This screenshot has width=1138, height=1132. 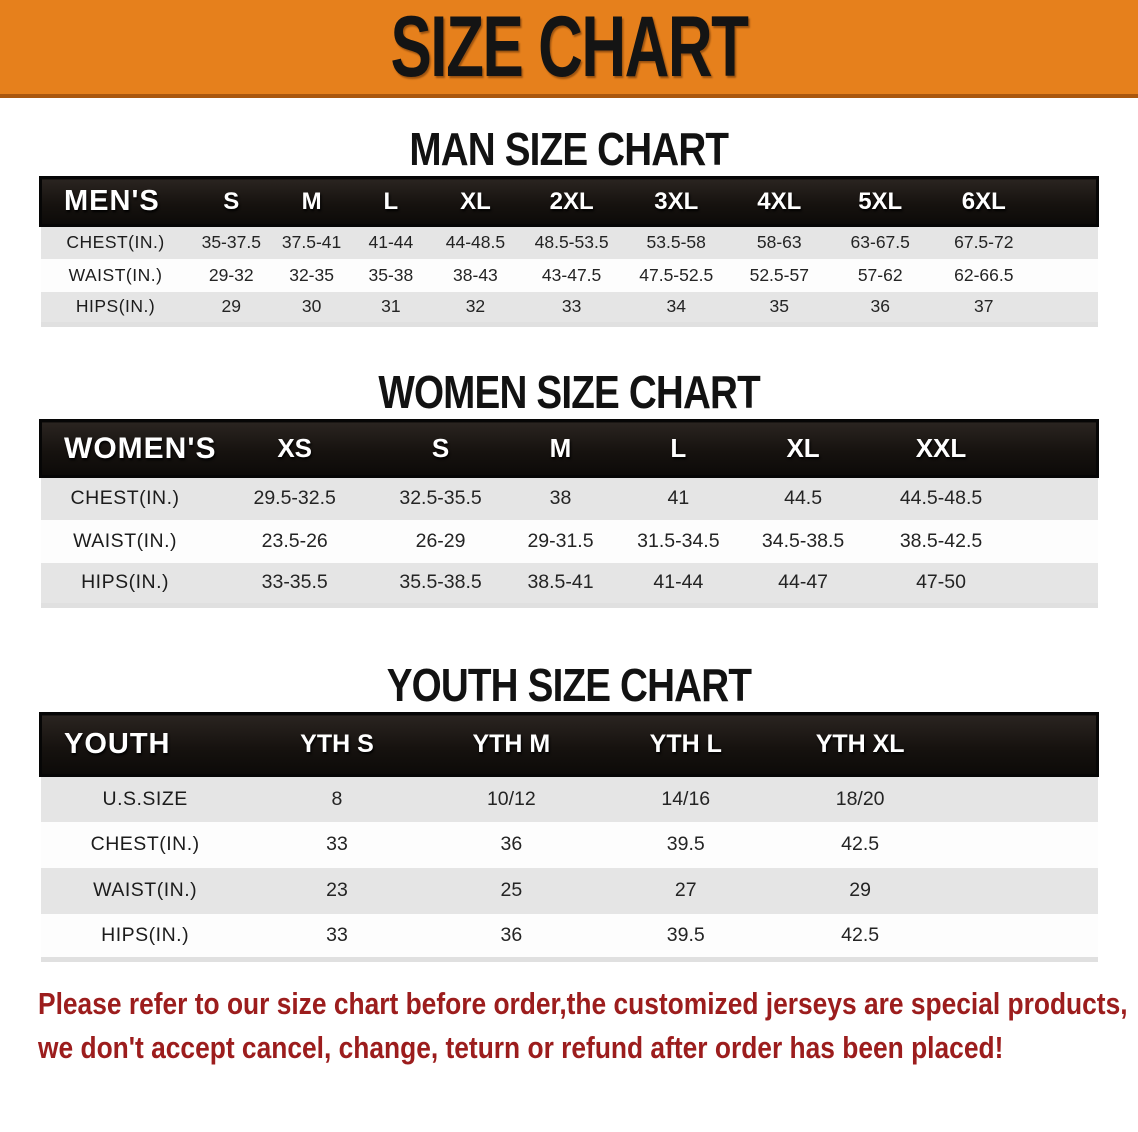 What do you see at coordinates (880, 274) in the screenshot?
I see `size-value-cell: 57-62` at bounding box center [880, 274].